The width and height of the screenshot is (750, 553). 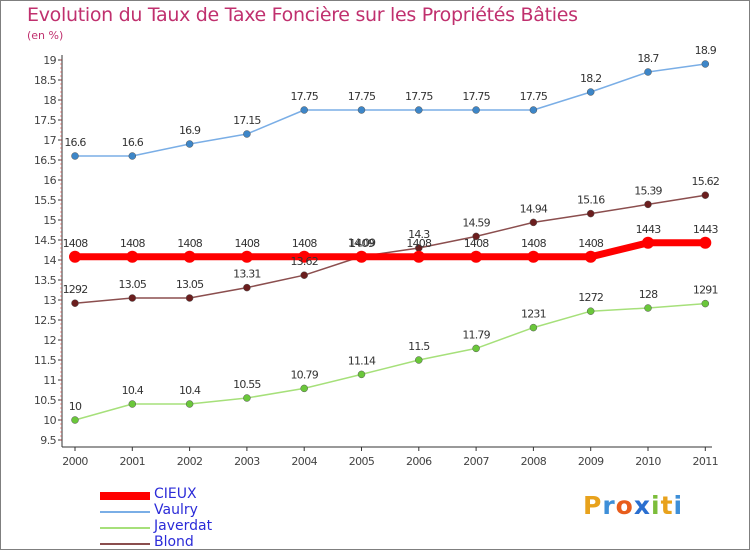 What do you see at coordinates (648, 461) in the screenshot?
I see `x-tick-label: 2010` at bounding box center [648, 461].